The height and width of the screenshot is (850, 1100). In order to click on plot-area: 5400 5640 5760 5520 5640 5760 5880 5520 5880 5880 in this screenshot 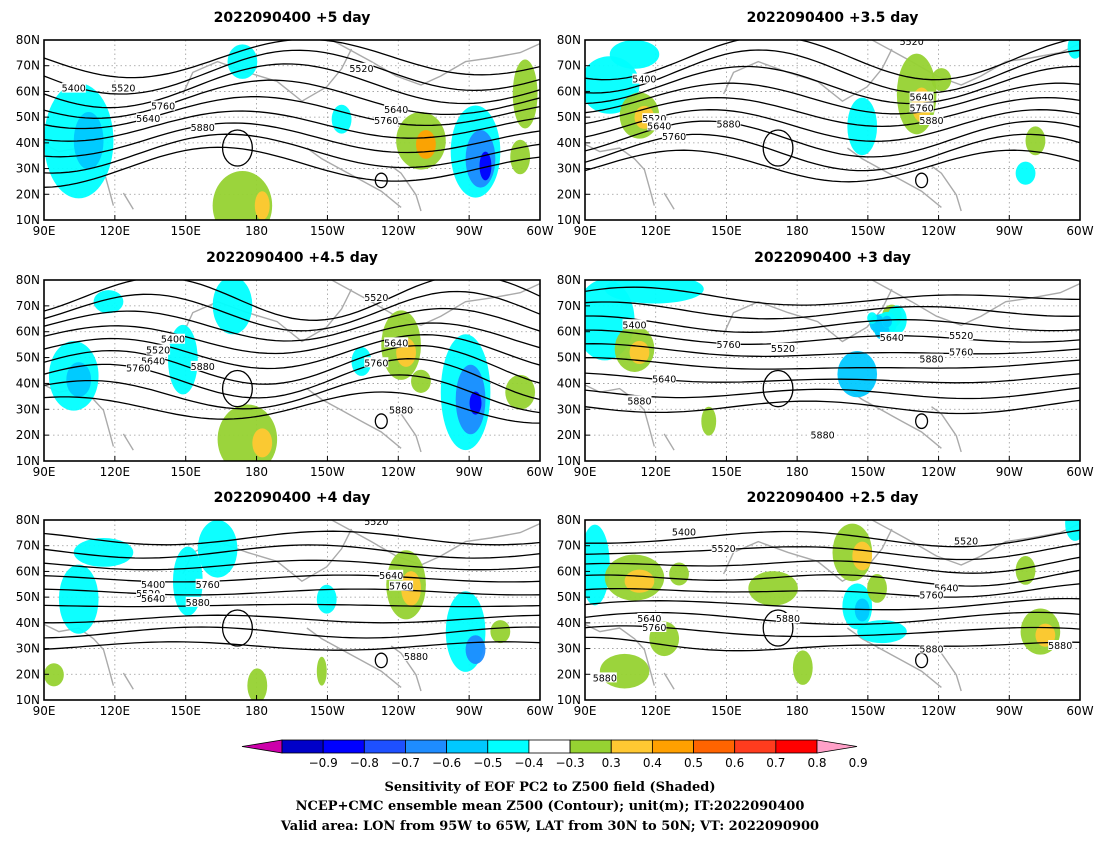, I will do `click(832, 370)`.